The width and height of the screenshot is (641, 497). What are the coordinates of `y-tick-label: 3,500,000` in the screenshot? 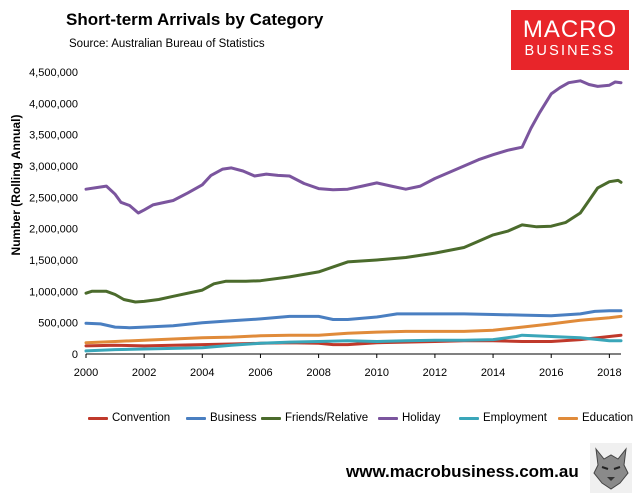 It's located at (53, 136).